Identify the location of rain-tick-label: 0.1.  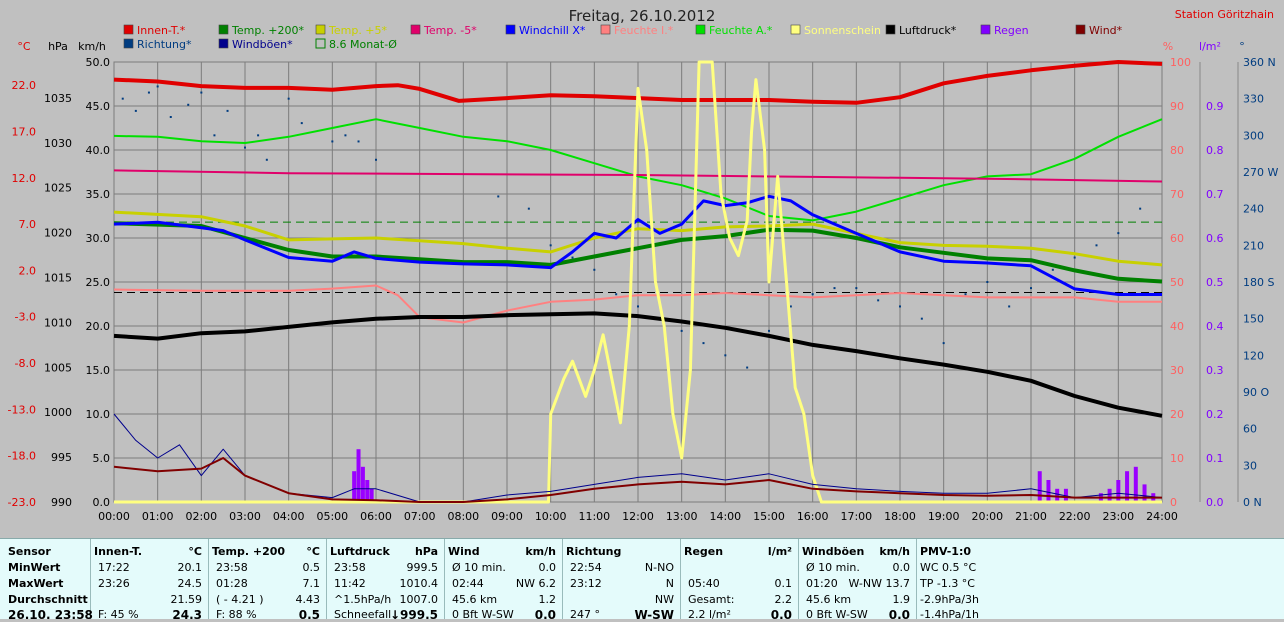
(1215, 458).